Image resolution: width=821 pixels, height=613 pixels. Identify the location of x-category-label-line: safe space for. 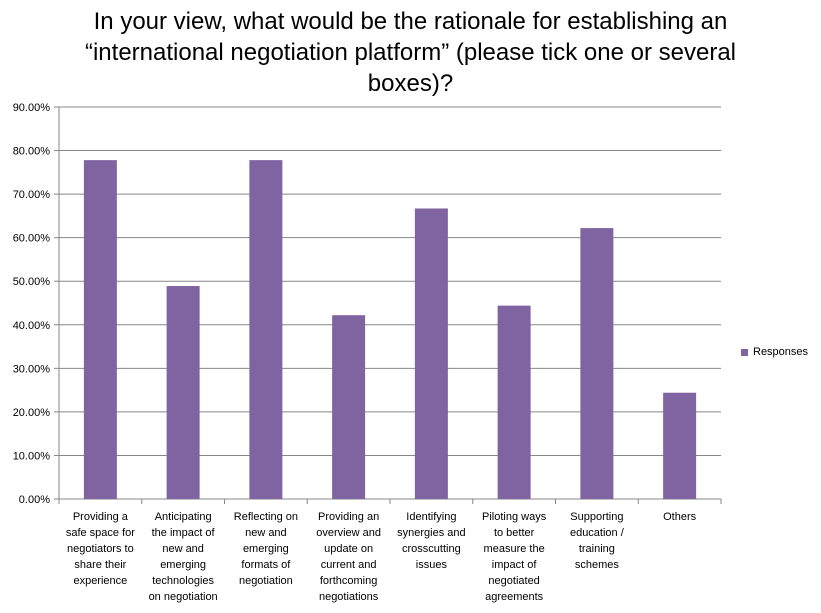
(100, 533).